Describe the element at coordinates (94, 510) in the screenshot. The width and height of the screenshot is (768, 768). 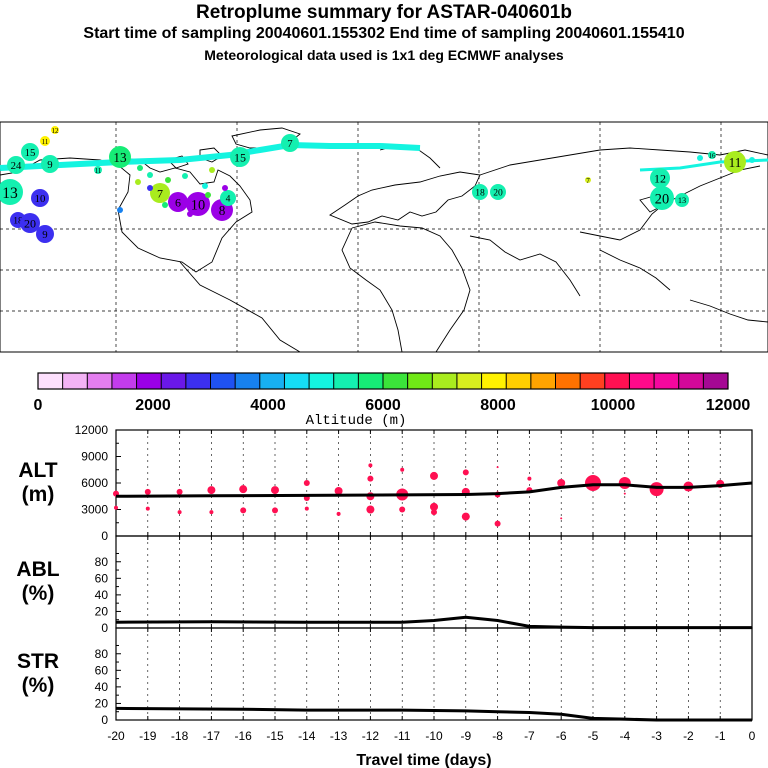
I see `y-tick-label: 3000` at that location.